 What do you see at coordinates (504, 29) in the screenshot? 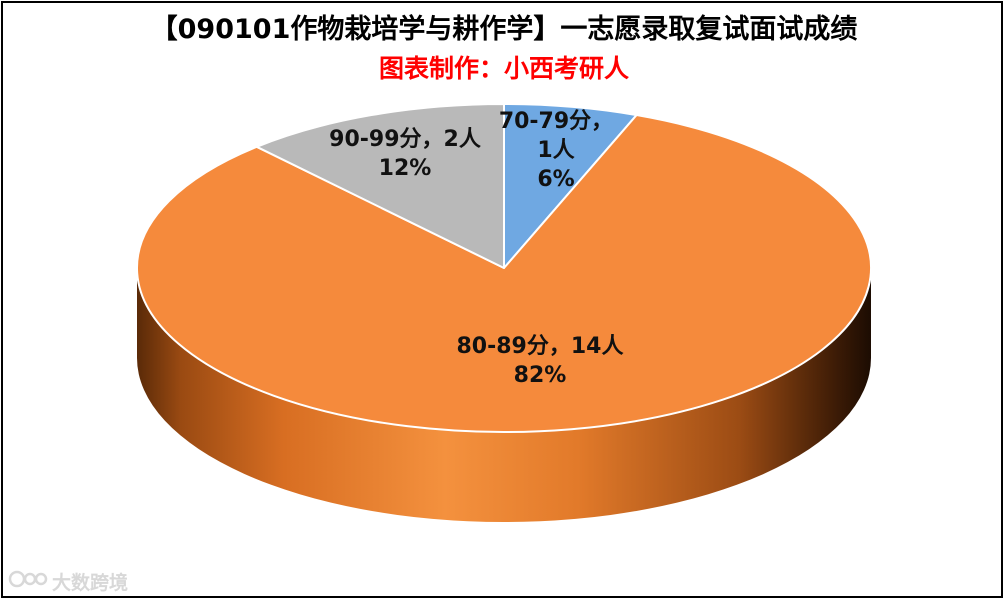
I see `chart-title: 【090101作物栽培学与耕作学】一志愿录取复试面试成绩` at bounding box center [504, 29].